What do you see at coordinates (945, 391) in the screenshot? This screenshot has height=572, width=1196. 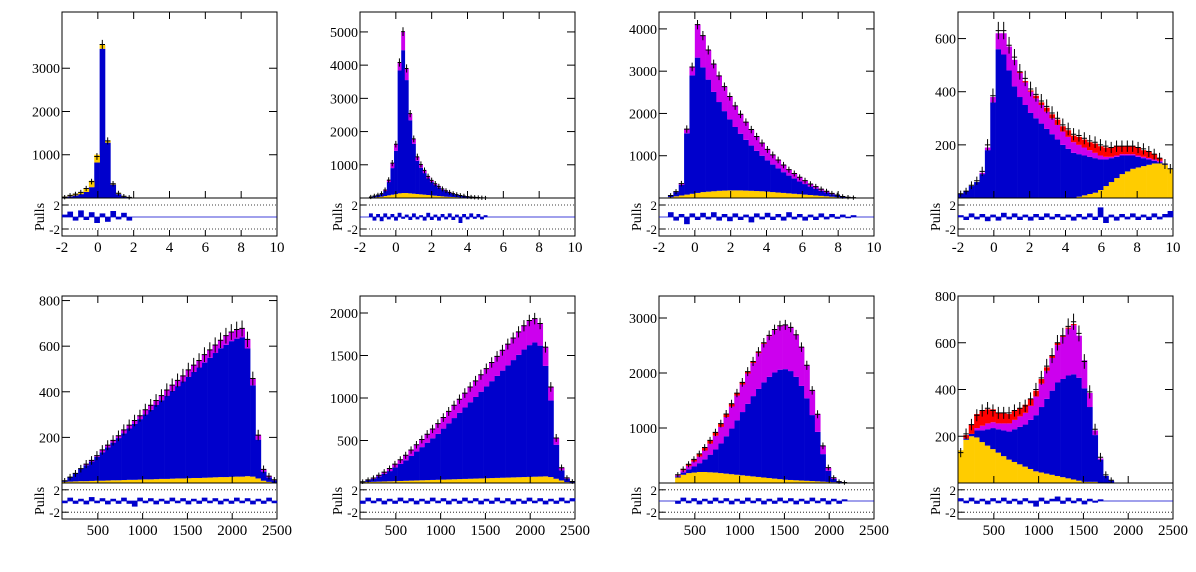 I see `y-tick-label: 400` at bounding box center [945, 391].